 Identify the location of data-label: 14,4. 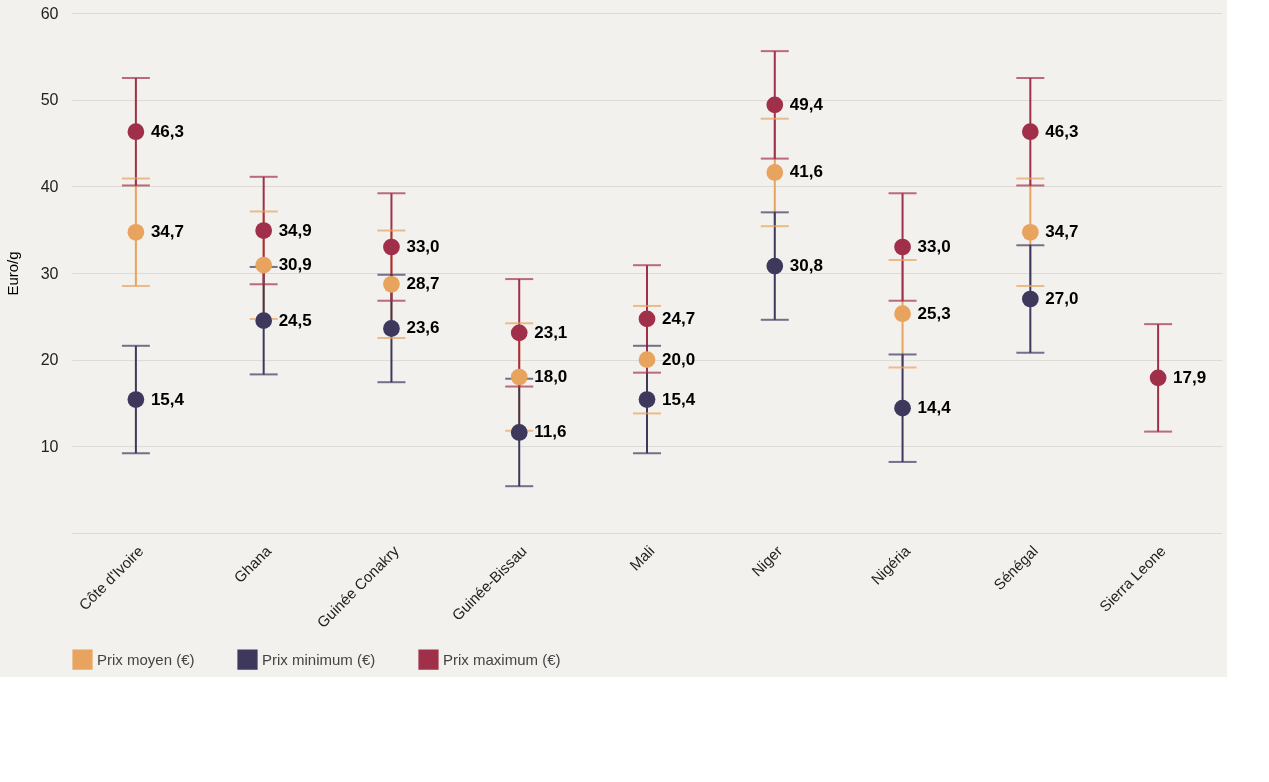
(934, 408).